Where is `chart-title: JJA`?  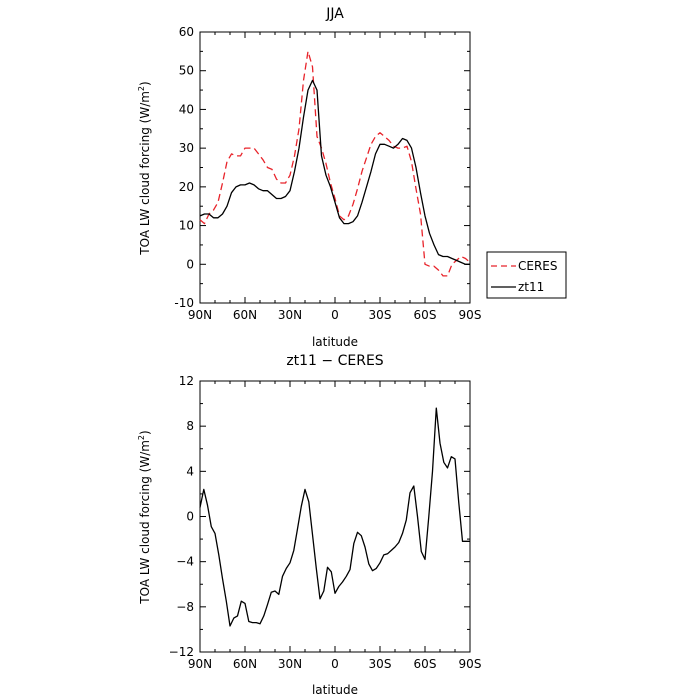 chart-title: JJA is located at coordinates (334, 14).